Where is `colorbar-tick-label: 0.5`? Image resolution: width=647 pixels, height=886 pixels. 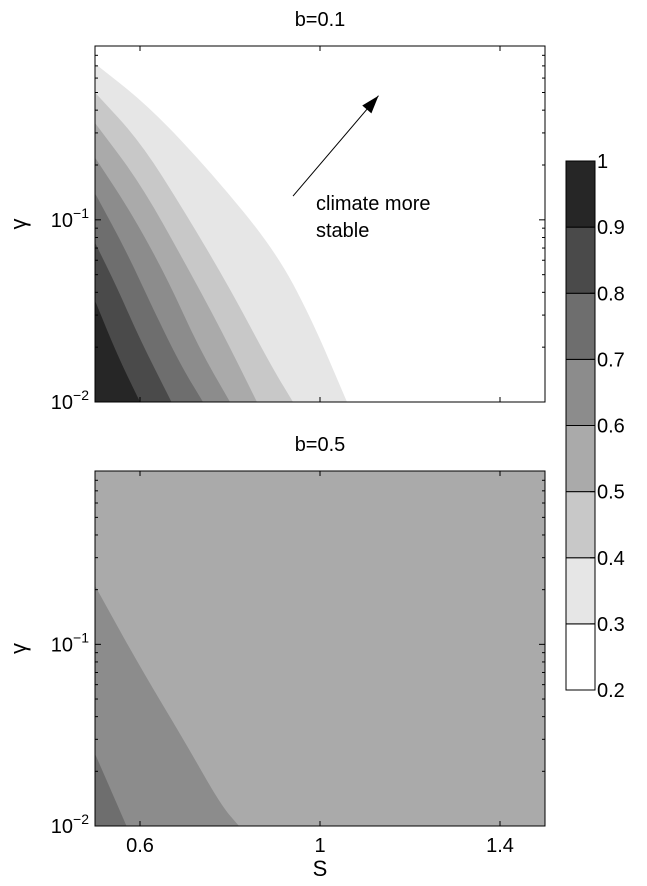 colorbar-tick-label: 0.5 is located at coordinates (611, 493).